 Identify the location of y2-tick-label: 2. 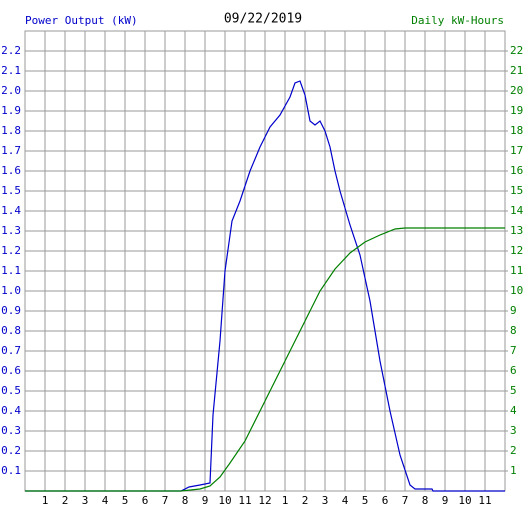
(513, 450).